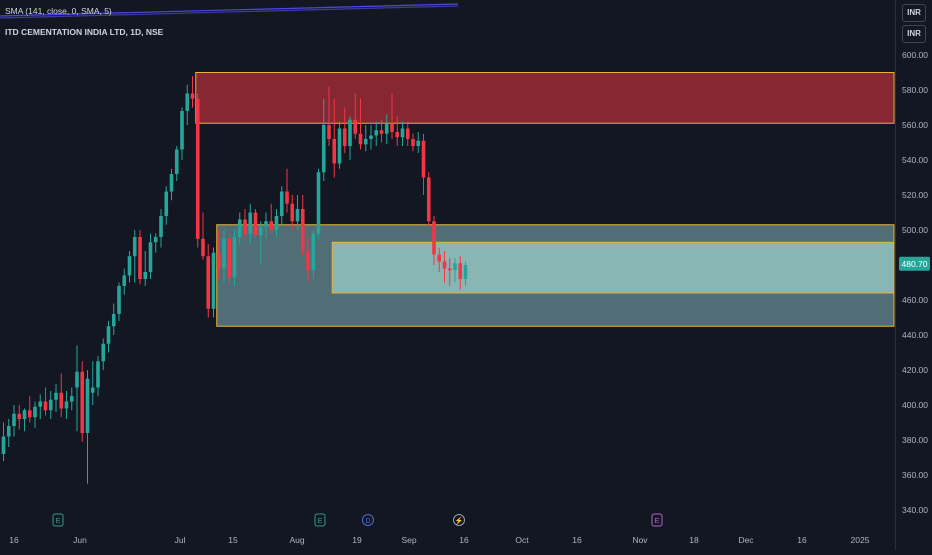 This screenshot has width=932, height=555. What do you see at coordinates (545, 98) in the screenshot?
I see `zone-supply` at bounding box center [545, 98].